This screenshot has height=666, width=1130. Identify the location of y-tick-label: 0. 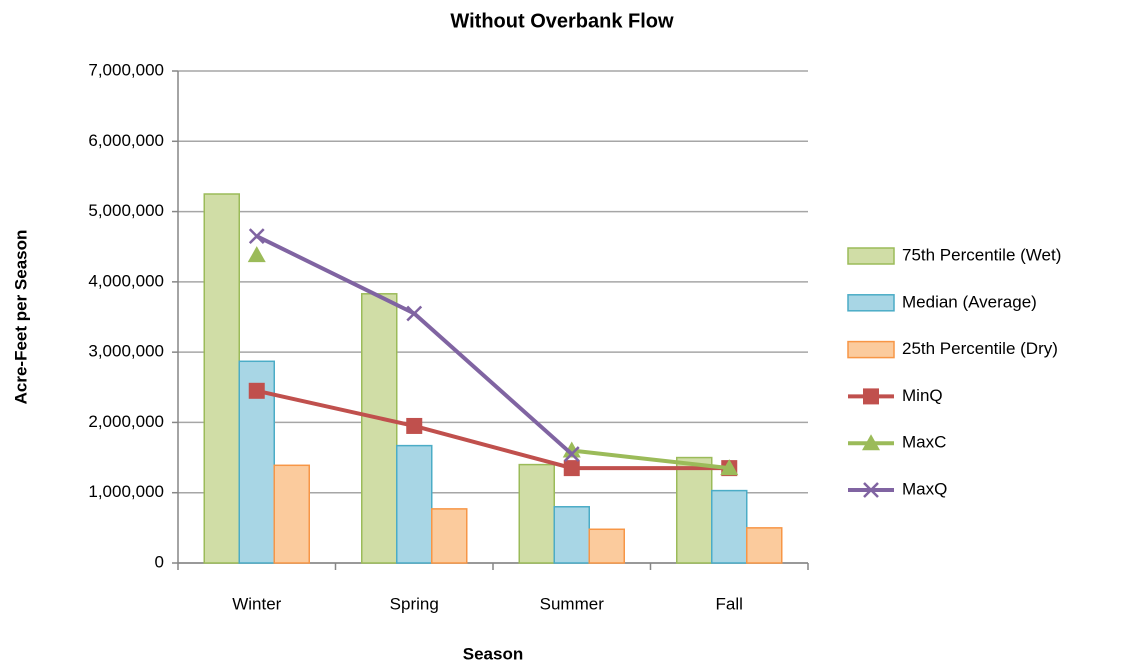
(159, 561).